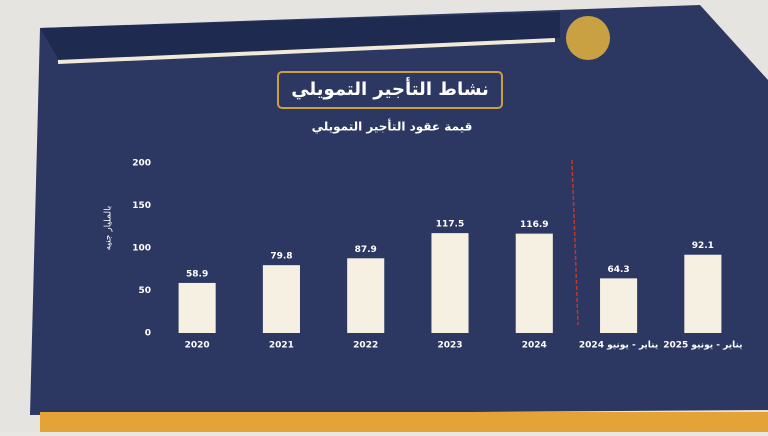 The image size is (768, 436). I want to click on footer-band, so click(404, 422).